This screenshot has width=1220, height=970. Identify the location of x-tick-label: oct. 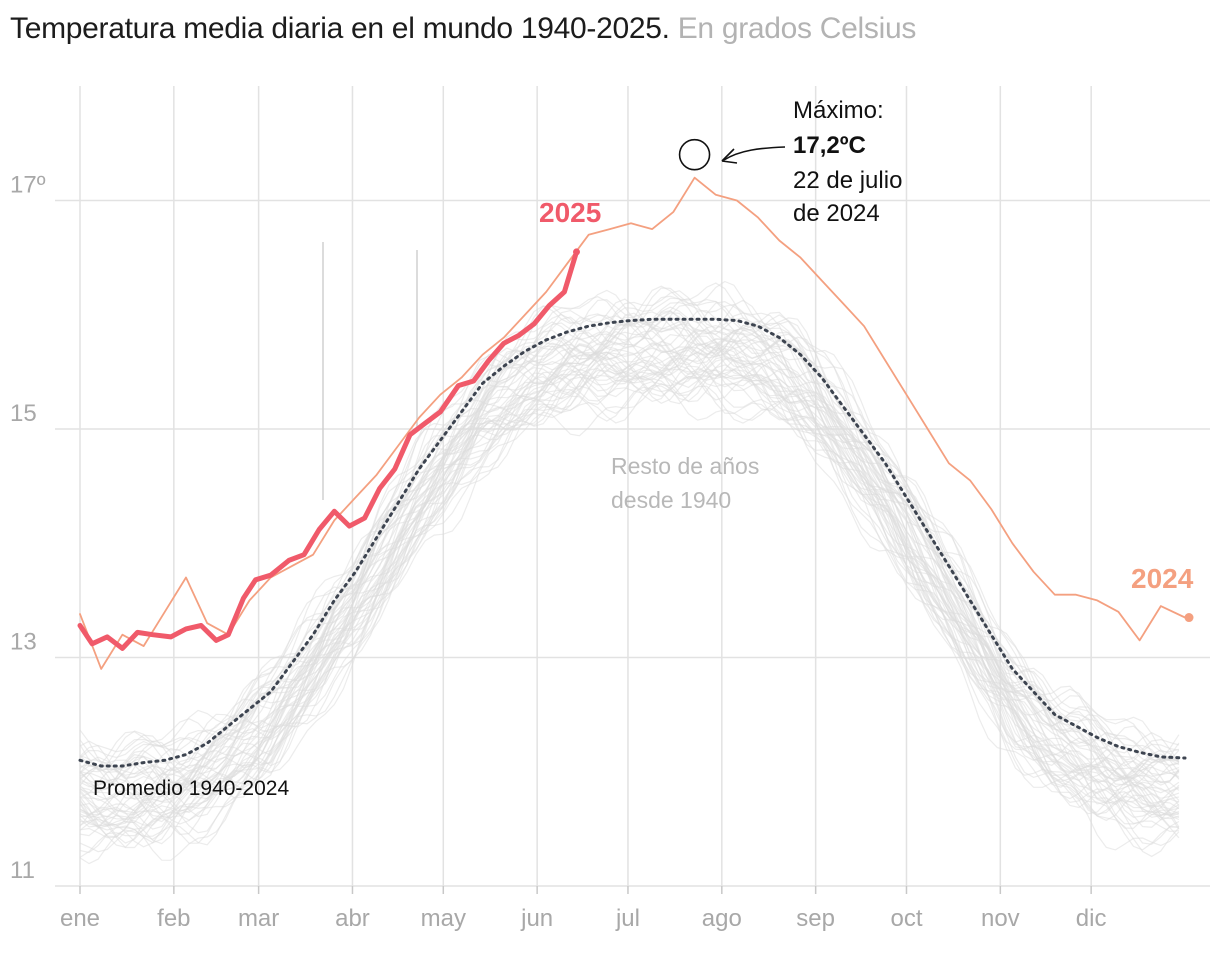
(906, 918).